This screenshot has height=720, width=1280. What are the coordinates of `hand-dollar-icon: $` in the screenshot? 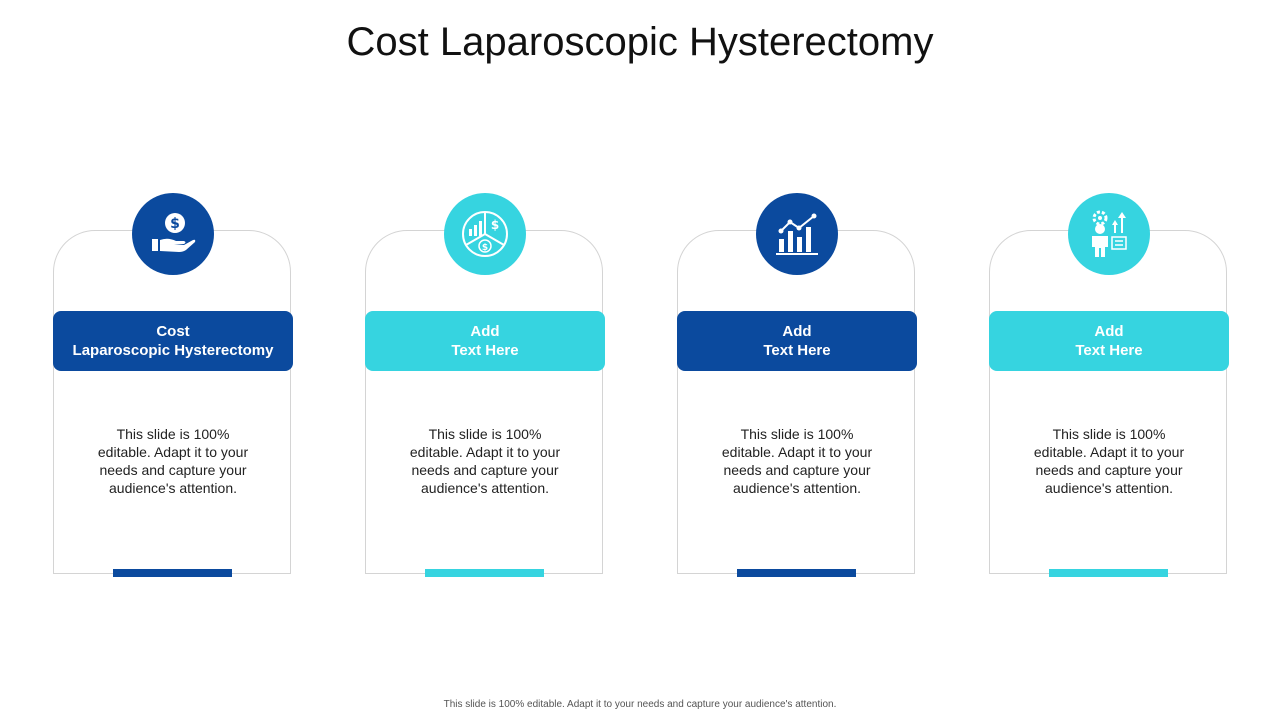 It's located at (173, 234).